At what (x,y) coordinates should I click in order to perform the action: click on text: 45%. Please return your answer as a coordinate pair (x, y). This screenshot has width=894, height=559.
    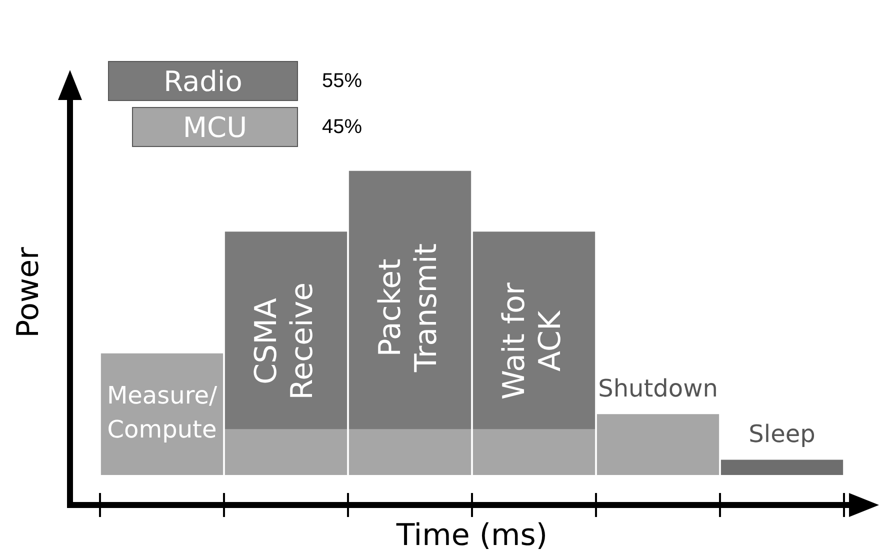
    Looking at the image, I should click on (342, 127).